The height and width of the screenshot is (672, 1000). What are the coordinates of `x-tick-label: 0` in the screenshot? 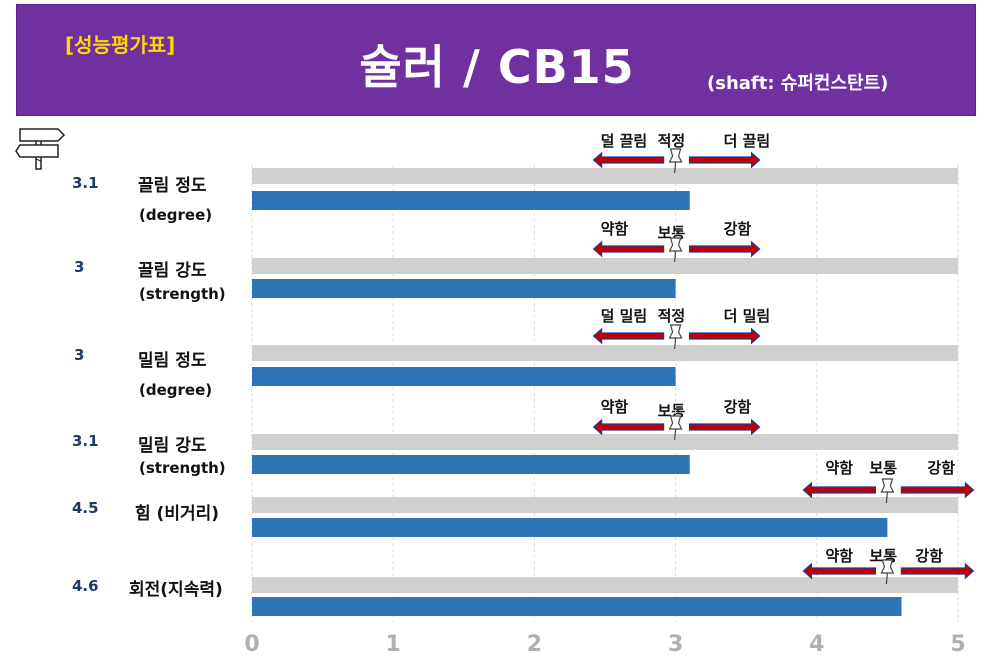 It's located at (251, 644).